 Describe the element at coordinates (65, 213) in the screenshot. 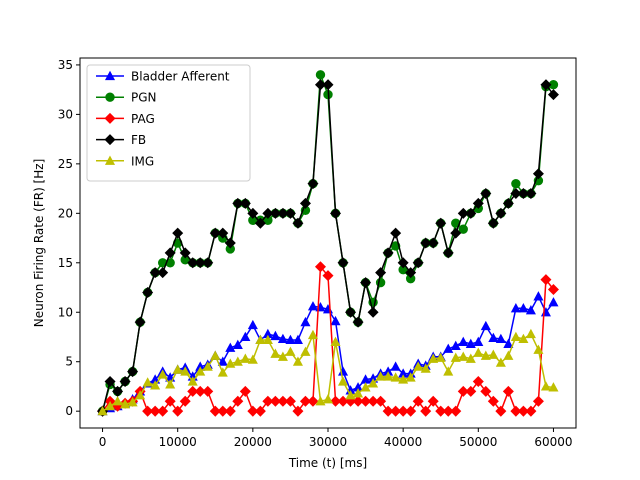

I see `y-tick-label: 20` at that location.